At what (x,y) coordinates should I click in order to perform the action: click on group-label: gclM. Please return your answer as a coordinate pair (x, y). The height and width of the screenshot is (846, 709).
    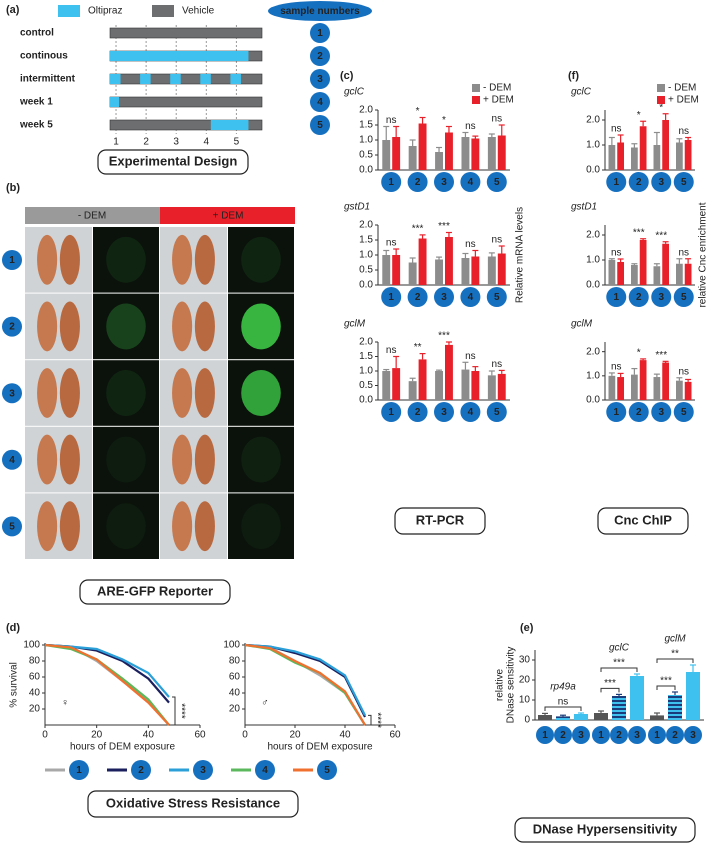
    Looking at the image, I should click on (675, 639).